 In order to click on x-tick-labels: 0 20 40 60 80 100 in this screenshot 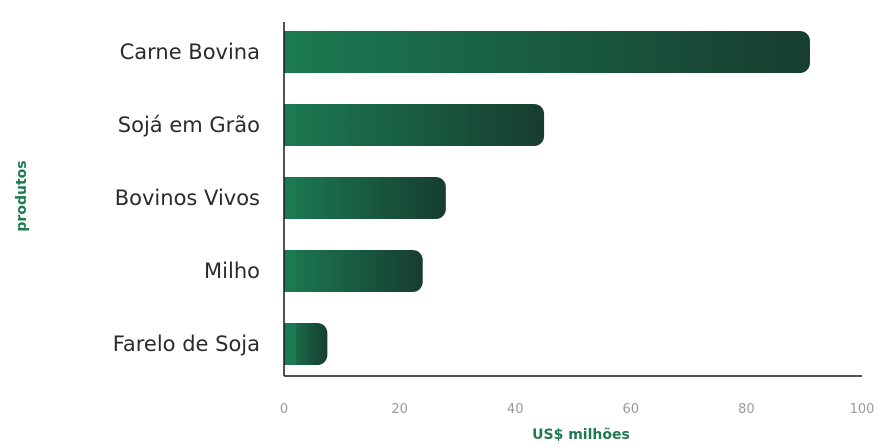, I will do `click(577, 409)`.